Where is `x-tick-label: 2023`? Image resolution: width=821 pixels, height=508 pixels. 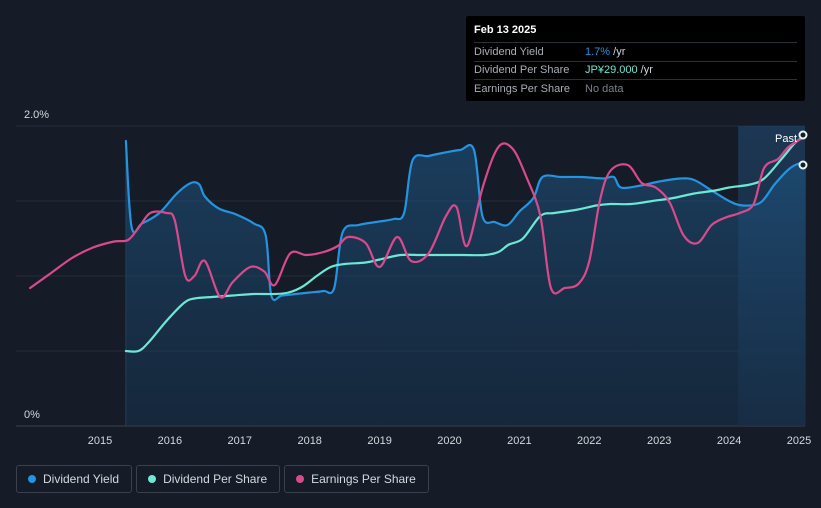 x-tick-label: 2023 is located at coordinates (659, 441).